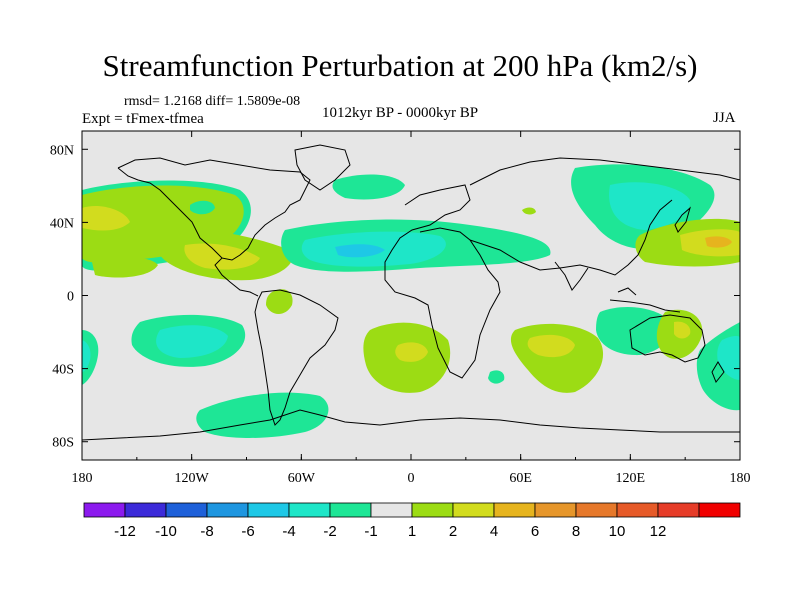 Image resolution: width=800 pixels, height=600 pixels. What do you see at coordinates (63, 443) in the screenshot?
I see `lat-tick-label: 80S` at bounding box center [63, 443].